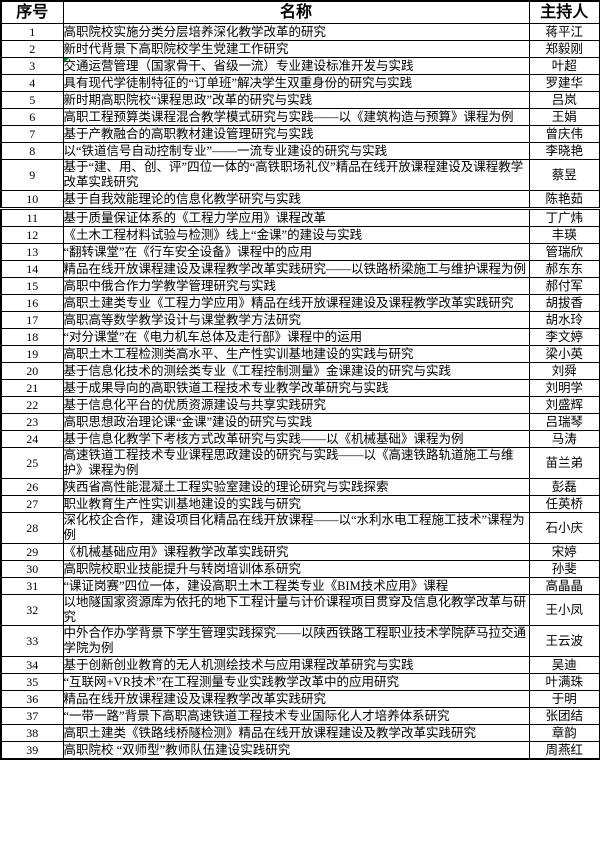 This screenshot has width=600, height=849. Describe the element at coordinates (296, 100) in the screenshot. I see `title-cell: 新时期高职院校“课程思政”改革的研究与实践` at that location.